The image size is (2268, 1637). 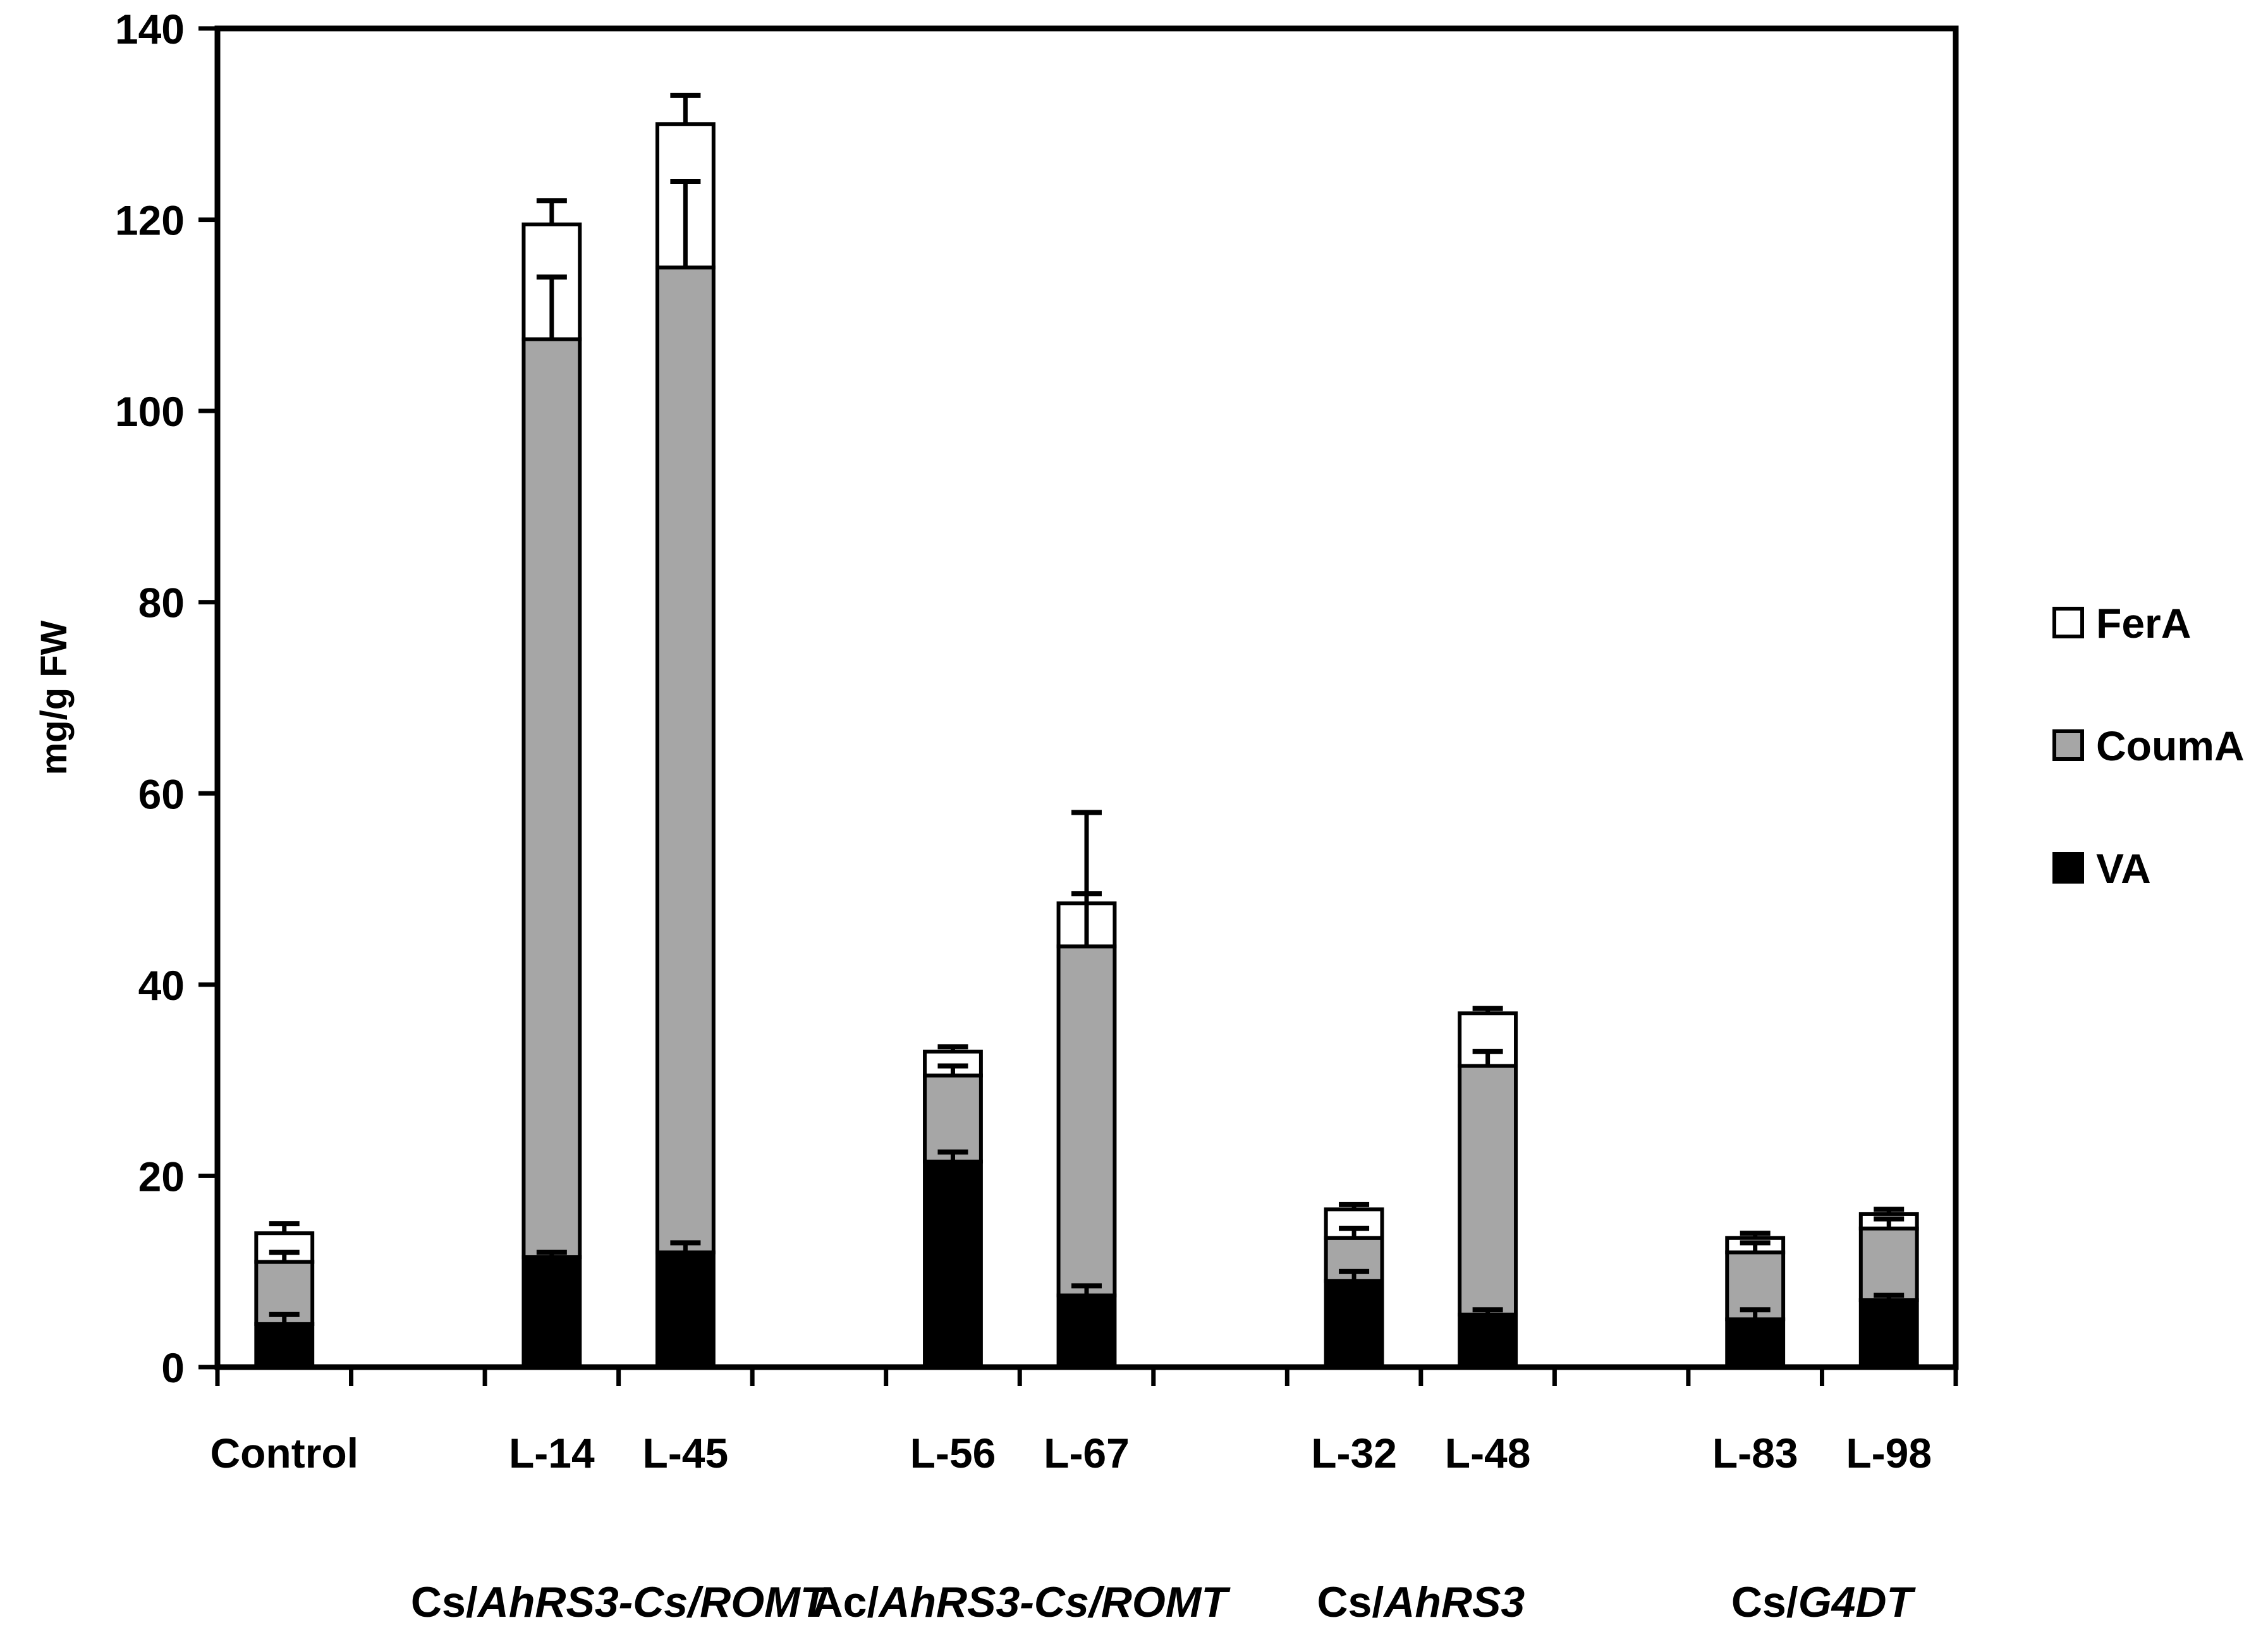 I want to click on legend-label-va: VA, so click(x=2123, y=869).